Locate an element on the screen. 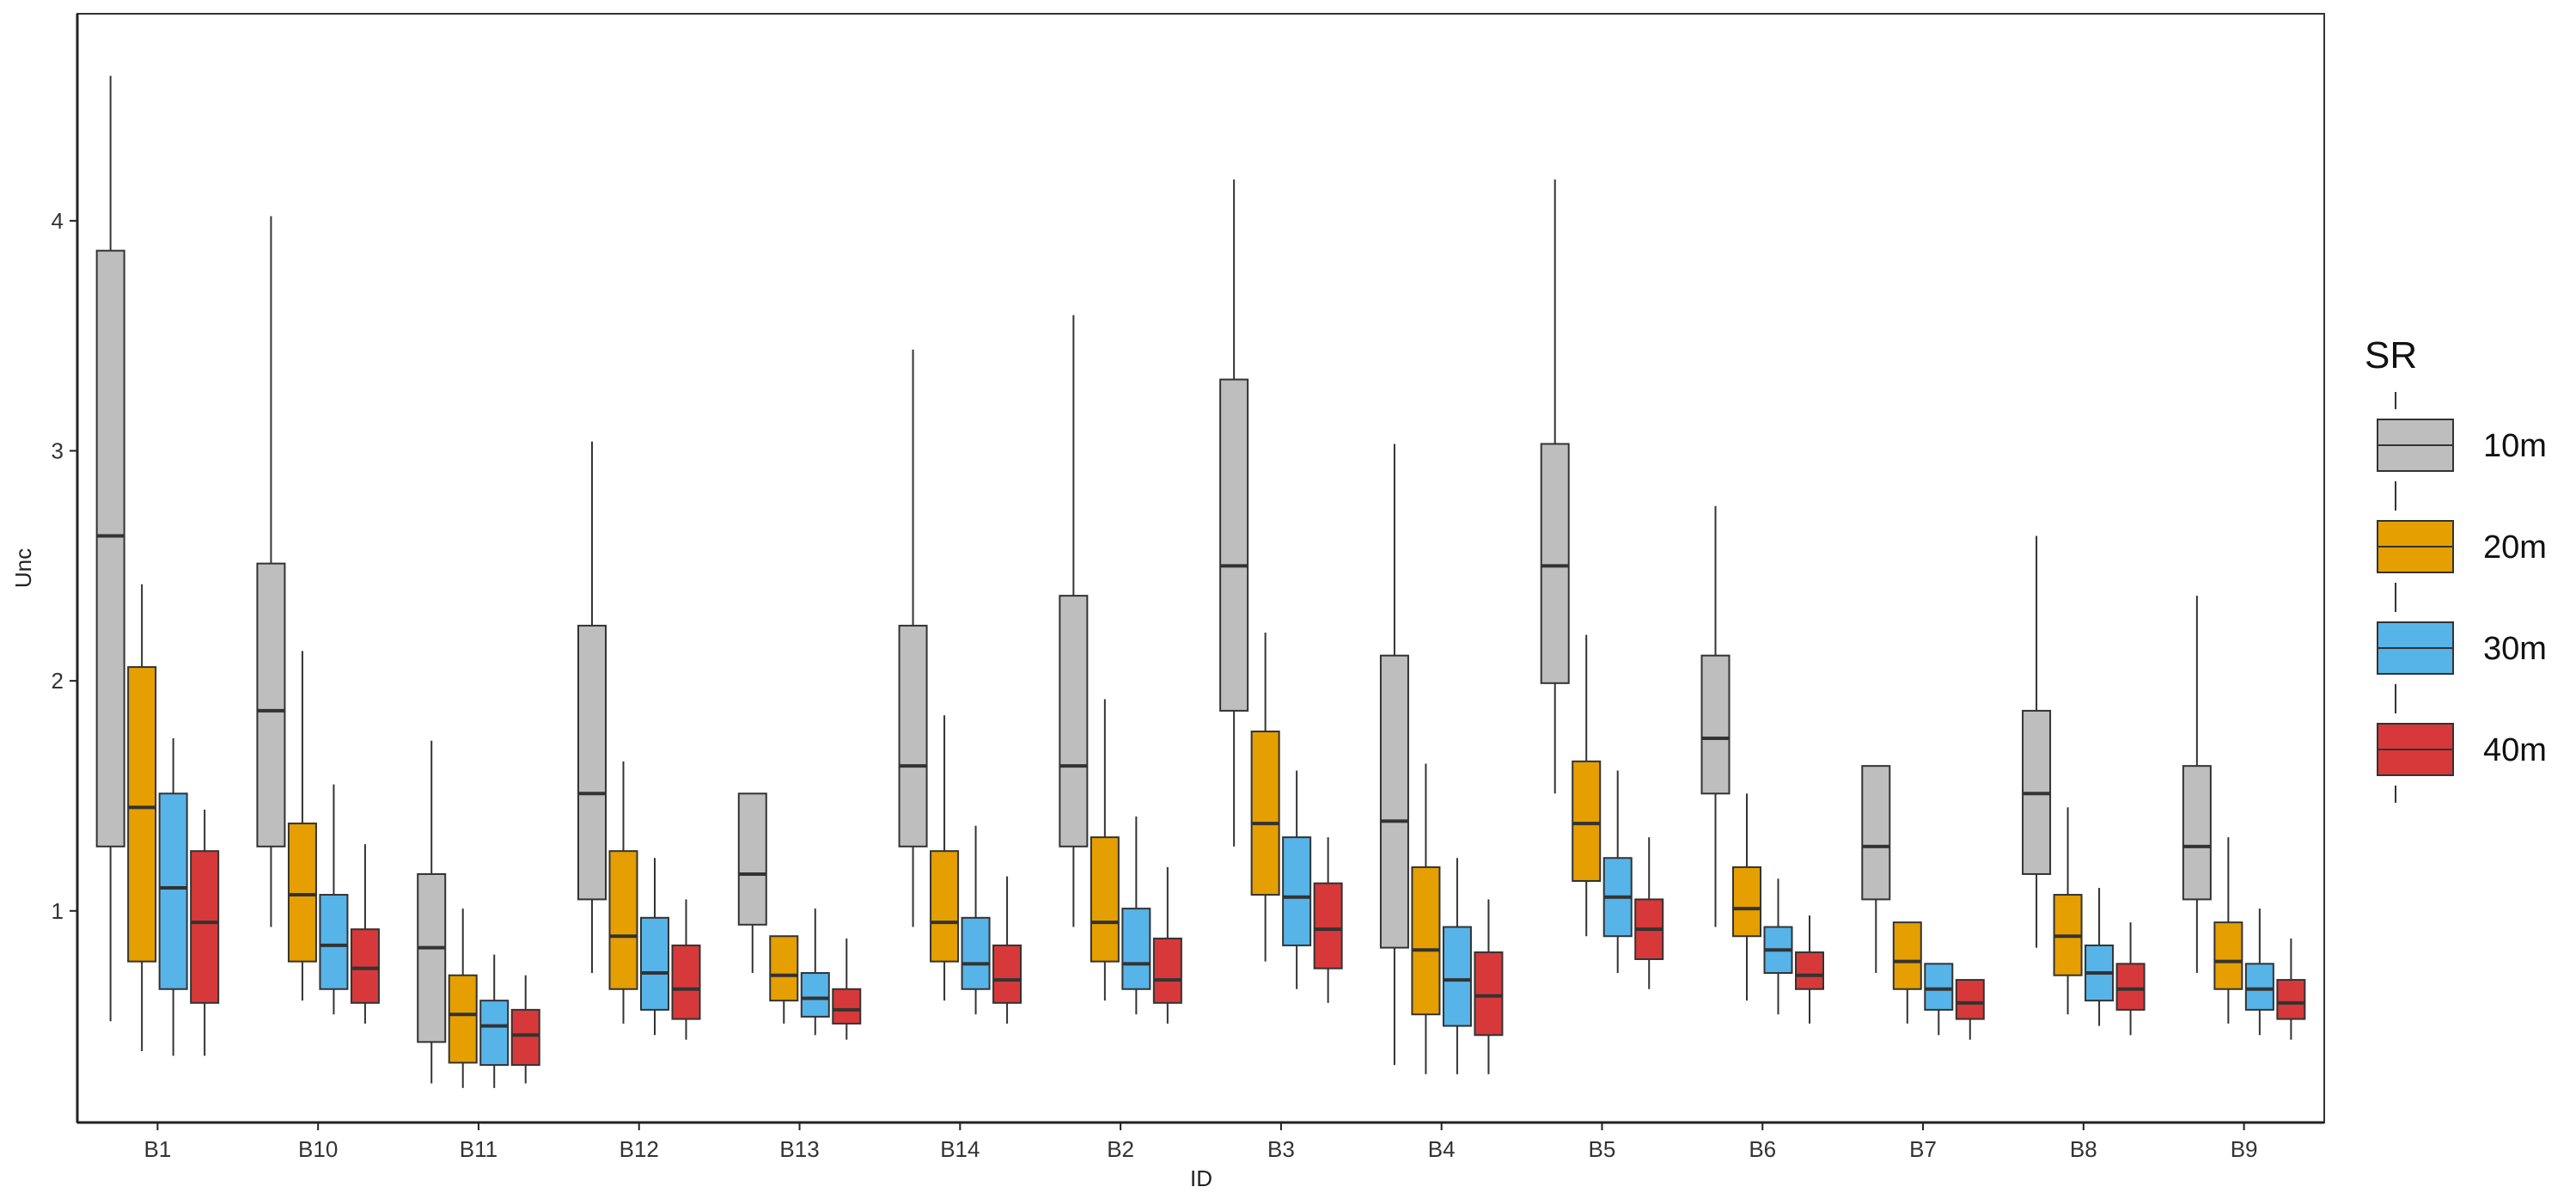  x-tick-label: B7 is located at coordinates (1923, 1149).